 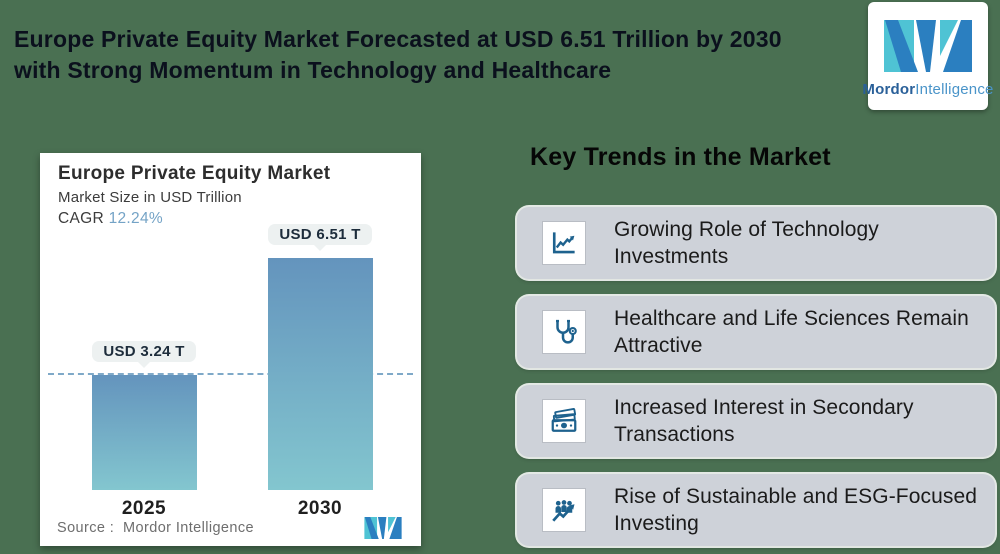 What do you see at coordinates (320, 237) in the screenshot?
I see `bar-value-label-2030: USD 6.51 T` at bounding box center [320, 237].